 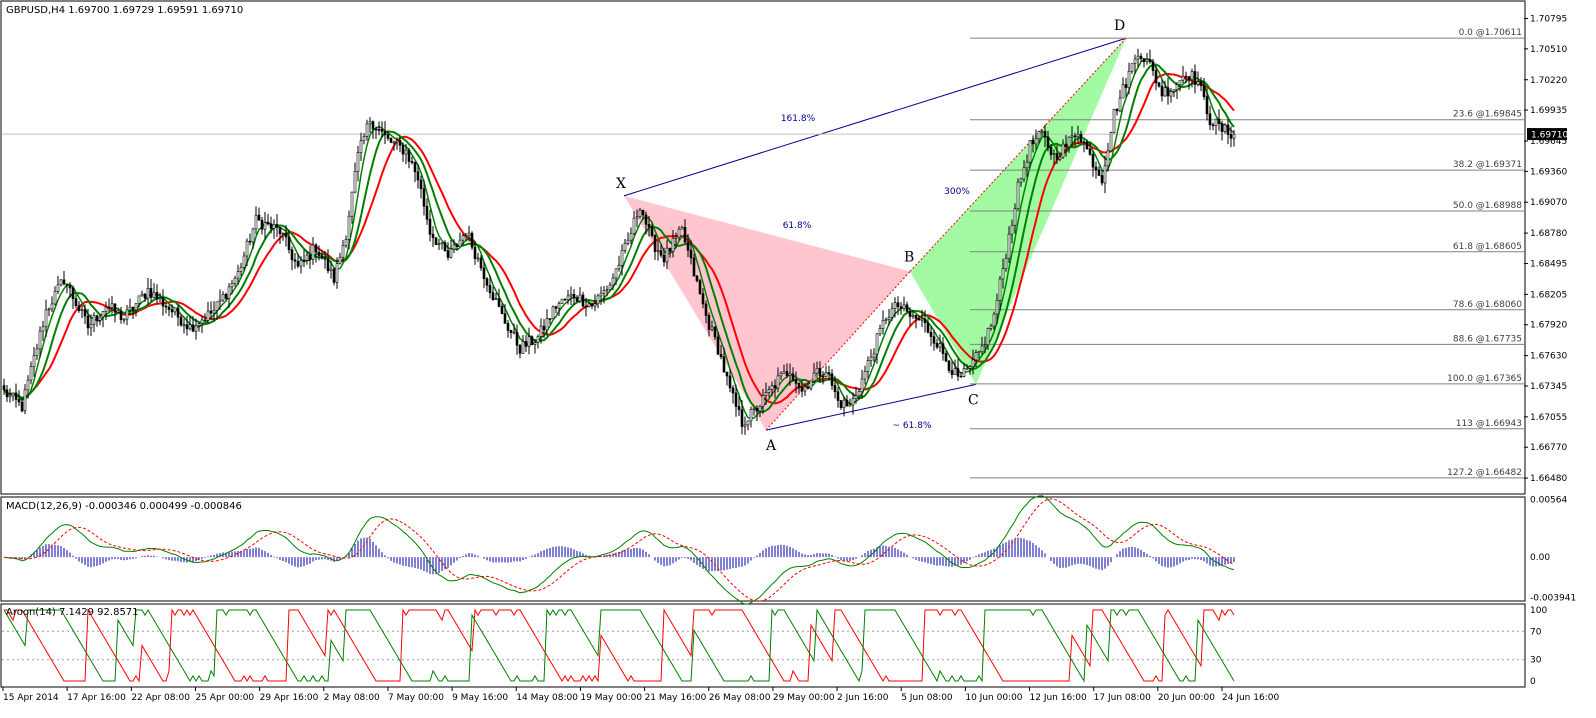 I want to click on fib-level-label: 100.0 @1.67365, so click(x=1484, y=379).